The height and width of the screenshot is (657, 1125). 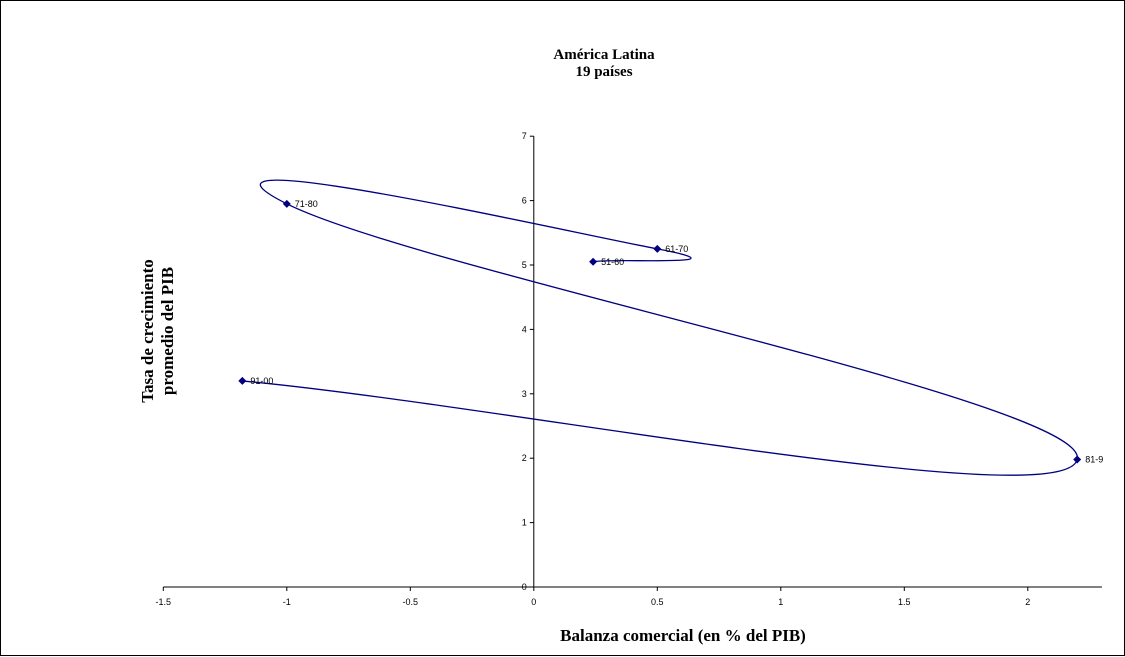 I want to click on y-tick-label: 6, so click(x=524, y=201).